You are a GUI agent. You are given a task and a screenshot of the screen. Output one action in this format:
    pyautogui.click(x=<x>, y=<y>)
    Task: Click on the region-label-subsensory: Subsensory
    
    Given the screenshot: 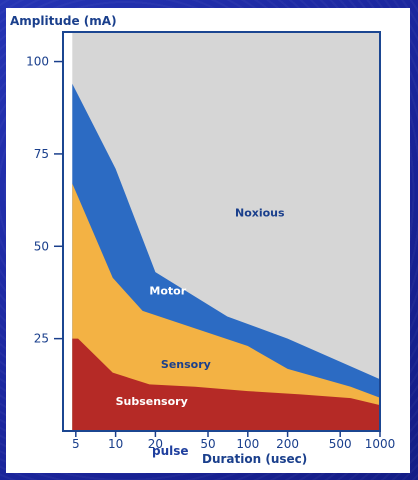 What is the action you would take?
    pyautogui.click(x=152, y=401)
    